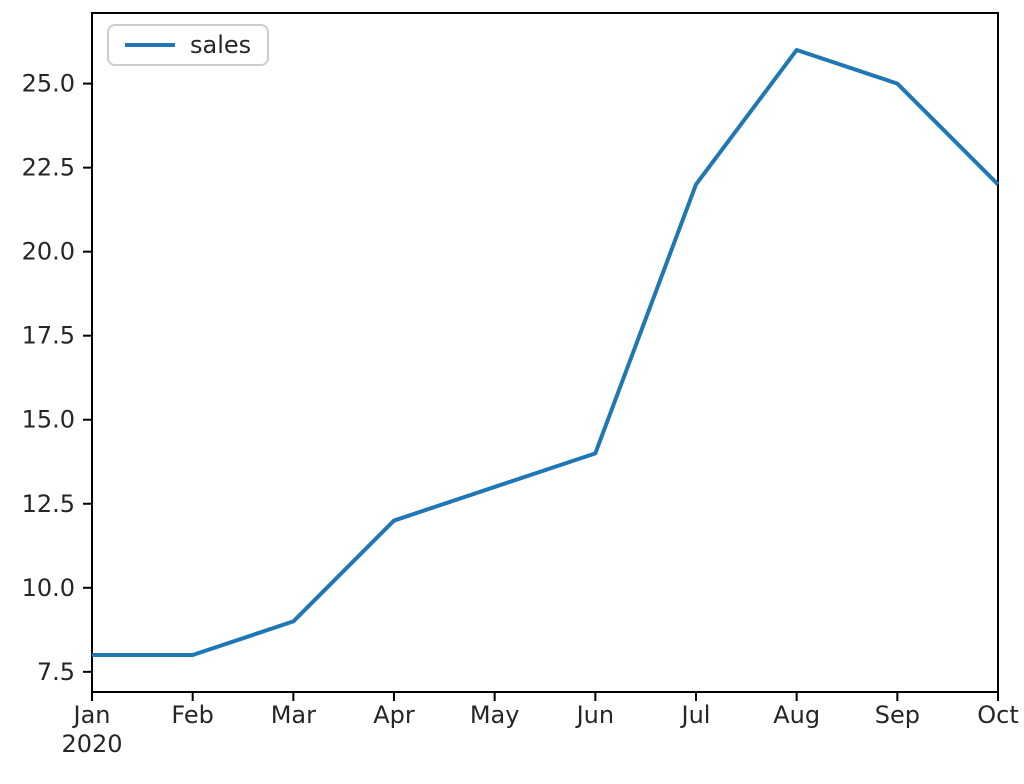  Describe the element at coordinates (91, 715) in the screenshot. I see `x-tick-label: Jan` at that location.